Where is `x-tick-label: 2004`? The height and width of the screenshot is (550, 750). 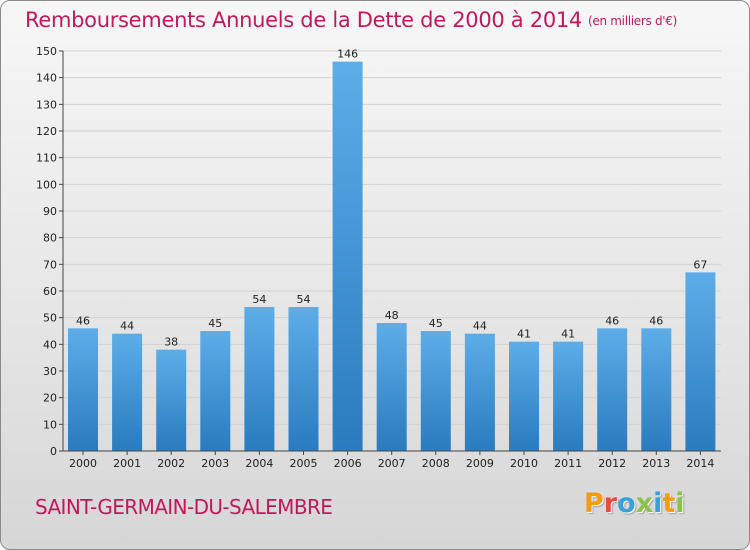 x-tick-label: 2004 is located at coordinates (259, 463).